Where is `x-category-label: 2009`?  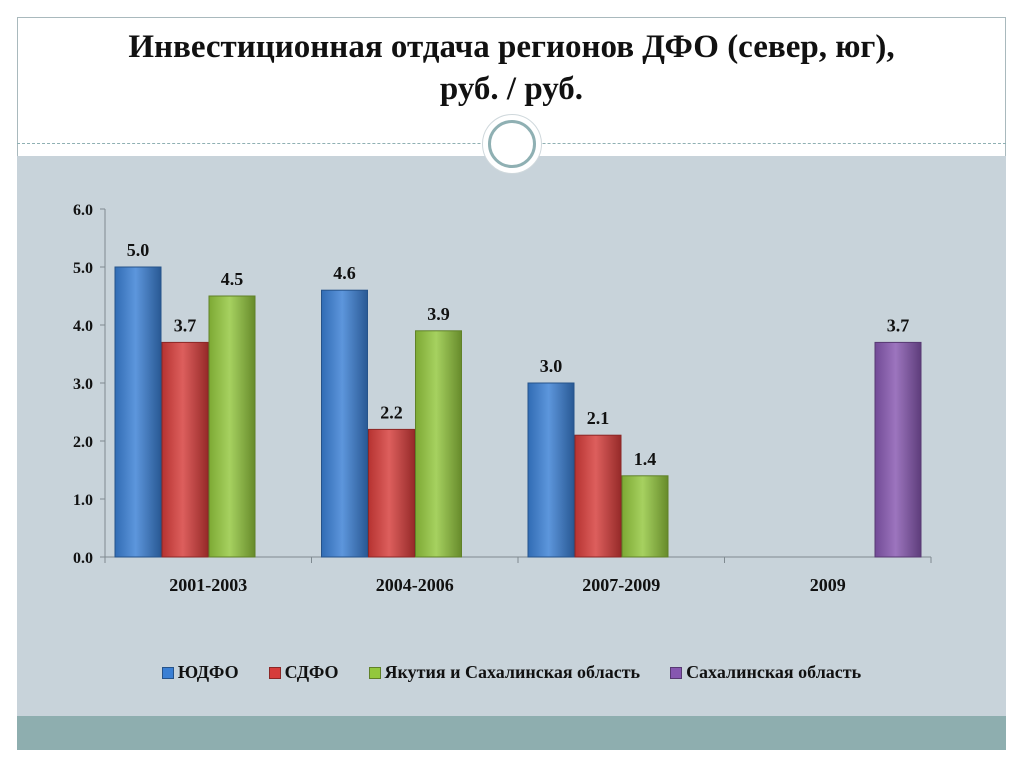 x-category-label: 2009 is located at coordinates (828, 585).